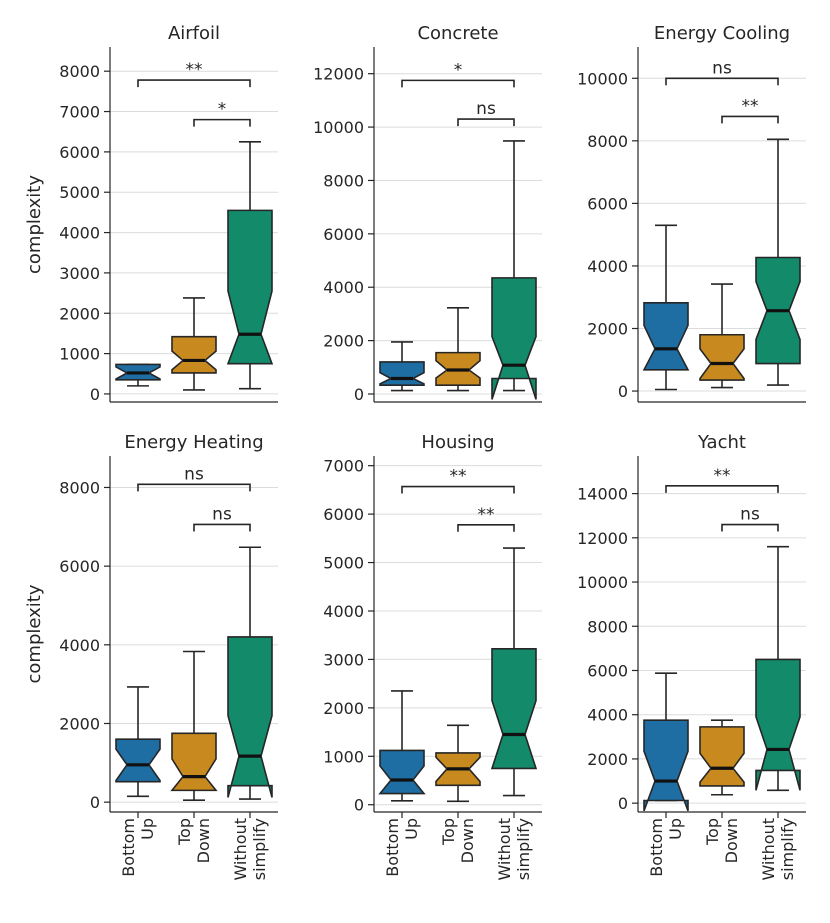 The width and height of the screenshot is (830, 923). What do you see at coordinates (691, 213) in the screenshot?
I see `panel-energy-cooling: 0 2000 4000 6000 8000 10000 Energy Cooling ns **` at bounding box center [691, 213].